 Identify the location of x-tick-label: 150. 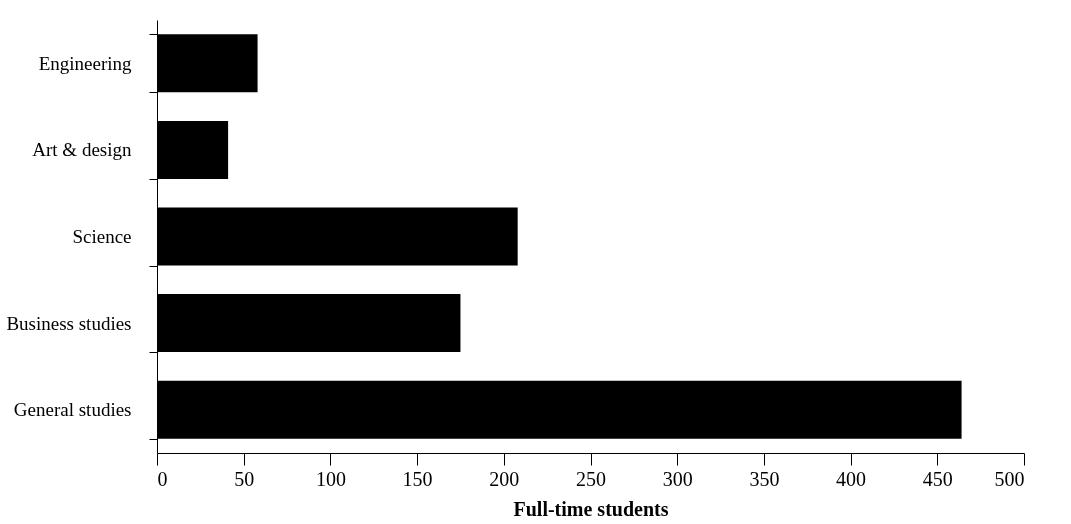
(417, 478).